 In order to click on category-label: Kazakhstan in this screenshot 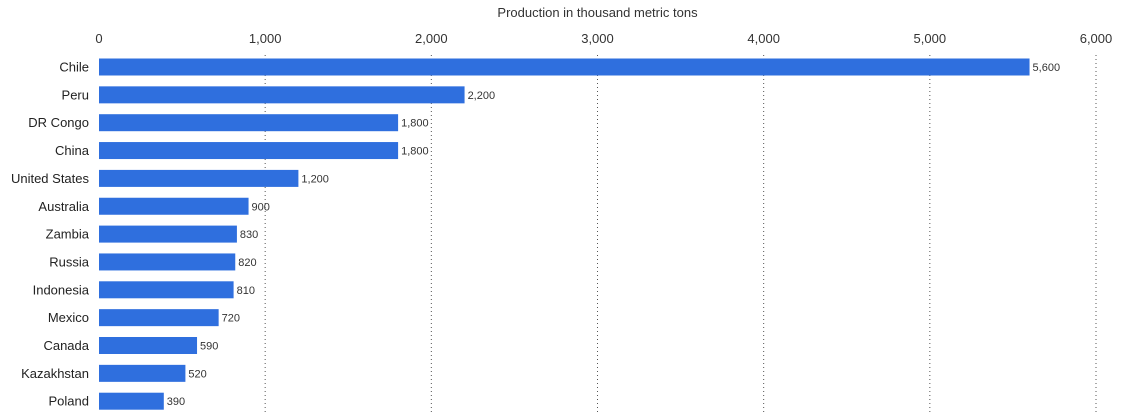, I will do `click(55, 373)`.